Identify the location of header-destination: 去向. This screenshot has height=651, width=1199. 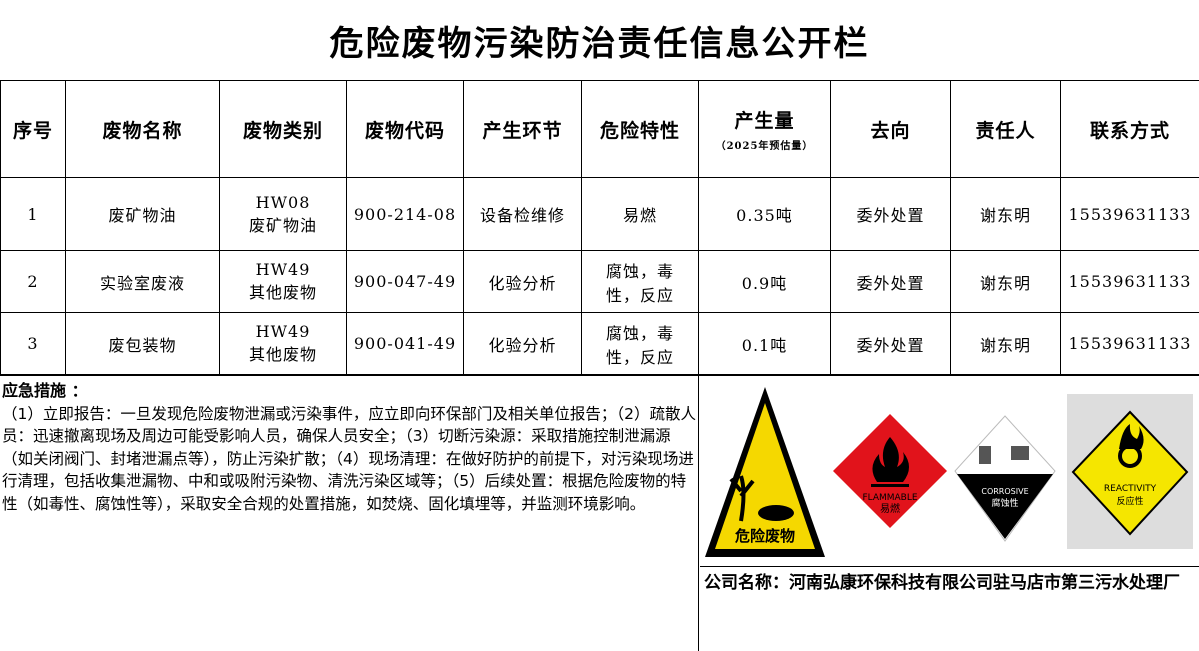
(891, 129).